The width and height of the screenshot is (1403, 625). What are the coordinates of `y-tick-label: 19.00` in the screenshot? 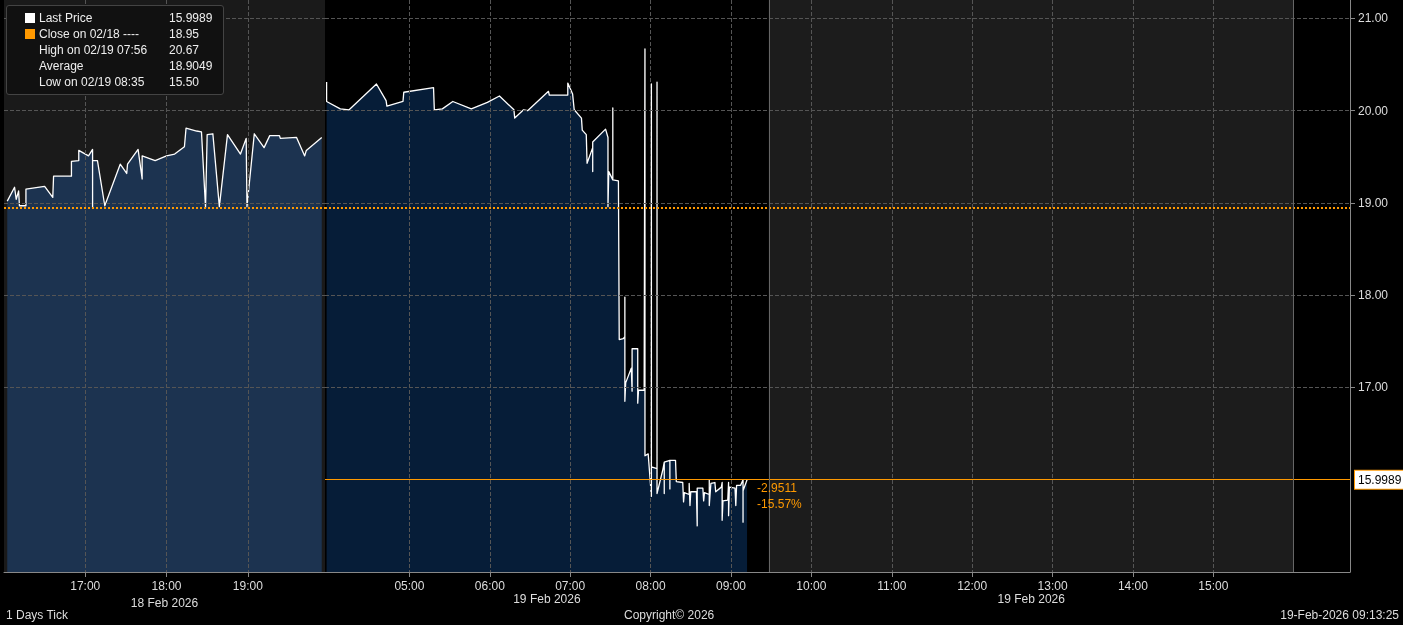 It's located at (1373, 202).